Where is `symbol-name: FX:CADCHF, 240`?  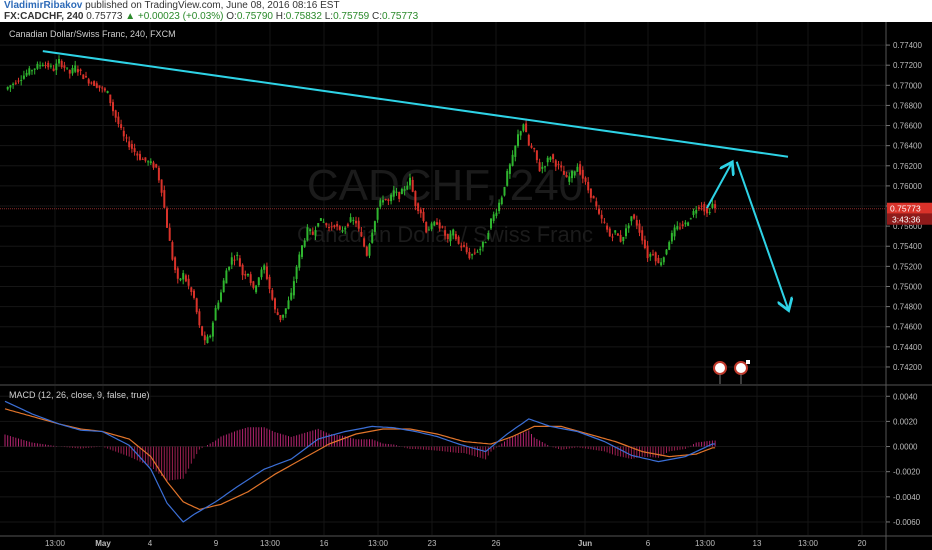
symbol-name: FX:CADCHF, 240 is located at coordinates (44, 16).